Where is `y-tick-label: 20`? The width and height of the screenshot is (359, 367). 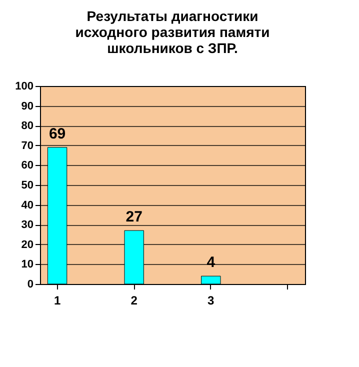
y-tick-label: 20 is located at coordinates (27, 244).